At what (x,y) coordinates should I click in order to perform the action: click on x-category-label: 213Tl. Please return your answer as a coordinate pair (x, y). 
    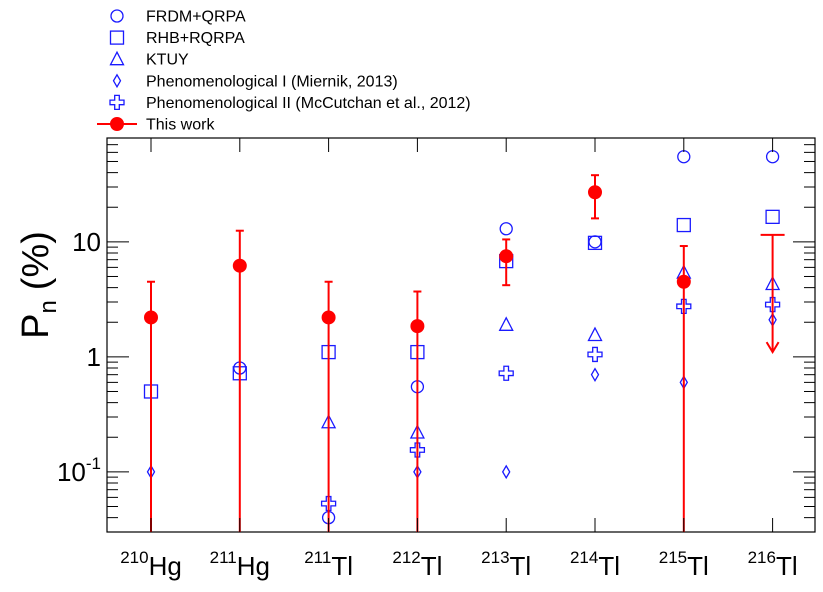
    Looking at the image, I should click on (506, 564).